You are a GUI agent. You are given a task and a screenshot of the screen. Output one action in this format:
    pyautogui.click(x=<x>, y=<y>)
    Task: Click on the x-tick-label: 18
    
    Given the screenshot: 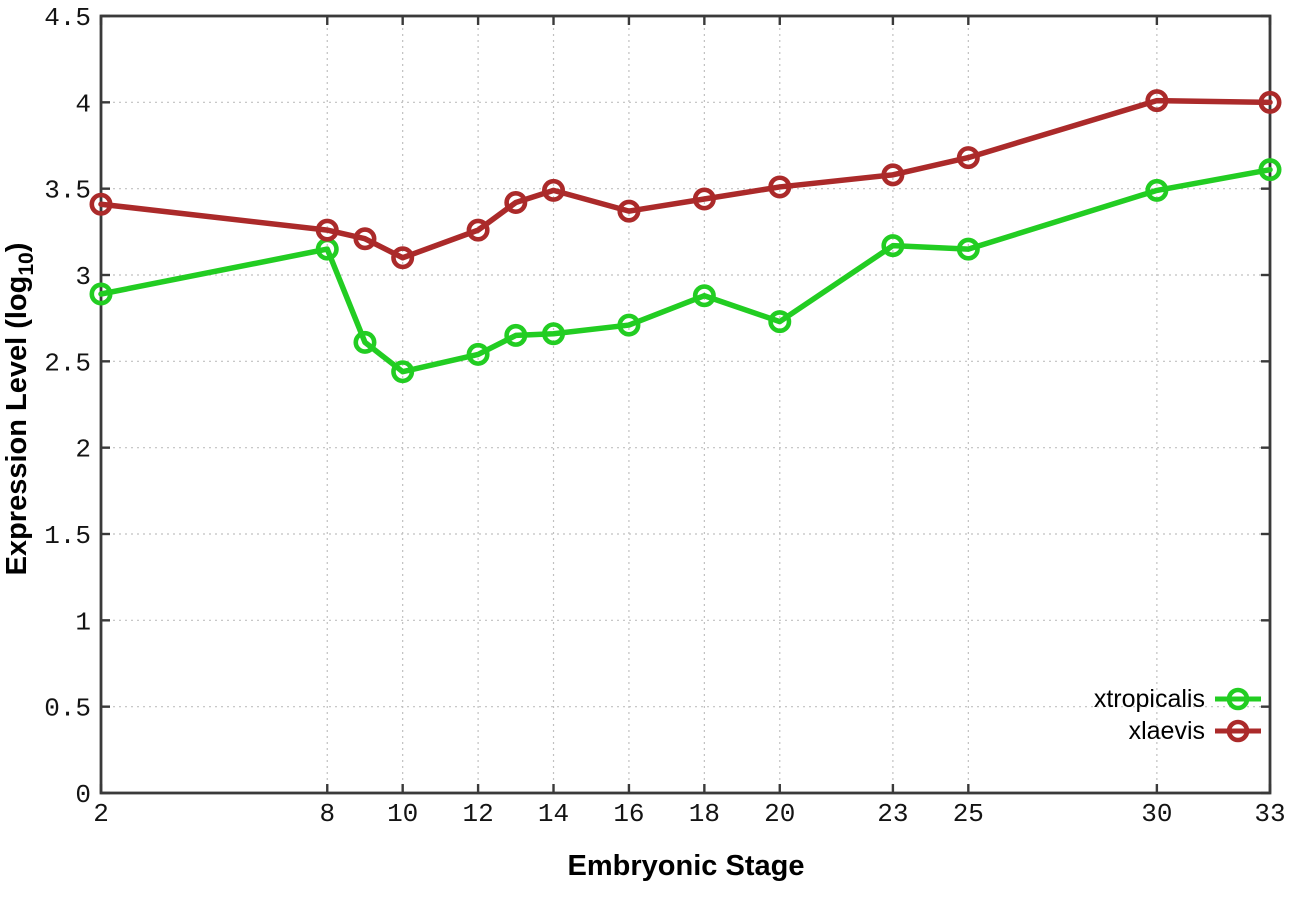 What is the action you would take?
    pyautogui.click(x=704, y=814)
    